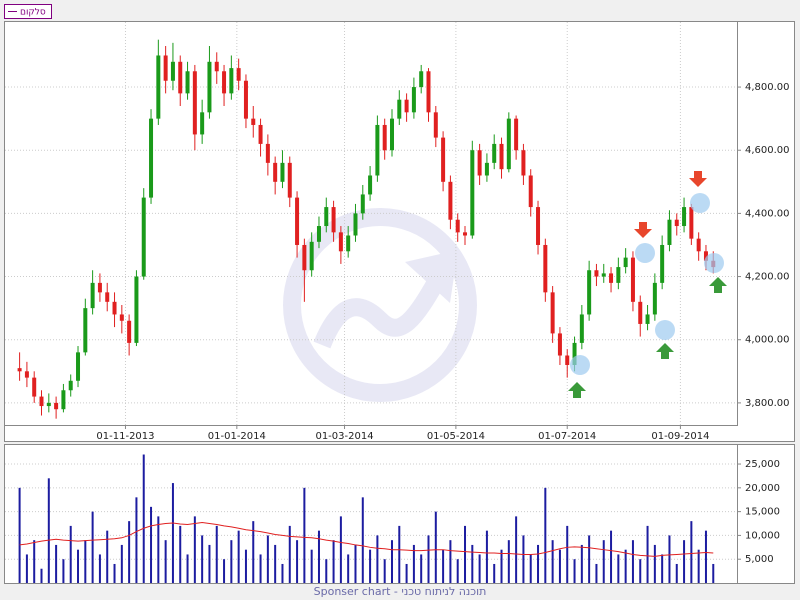  What do you see at coordinates (567, 436) in the screenshot?
I see `x-tick-label: 01-07-2014` at bounding box center [567, 436].